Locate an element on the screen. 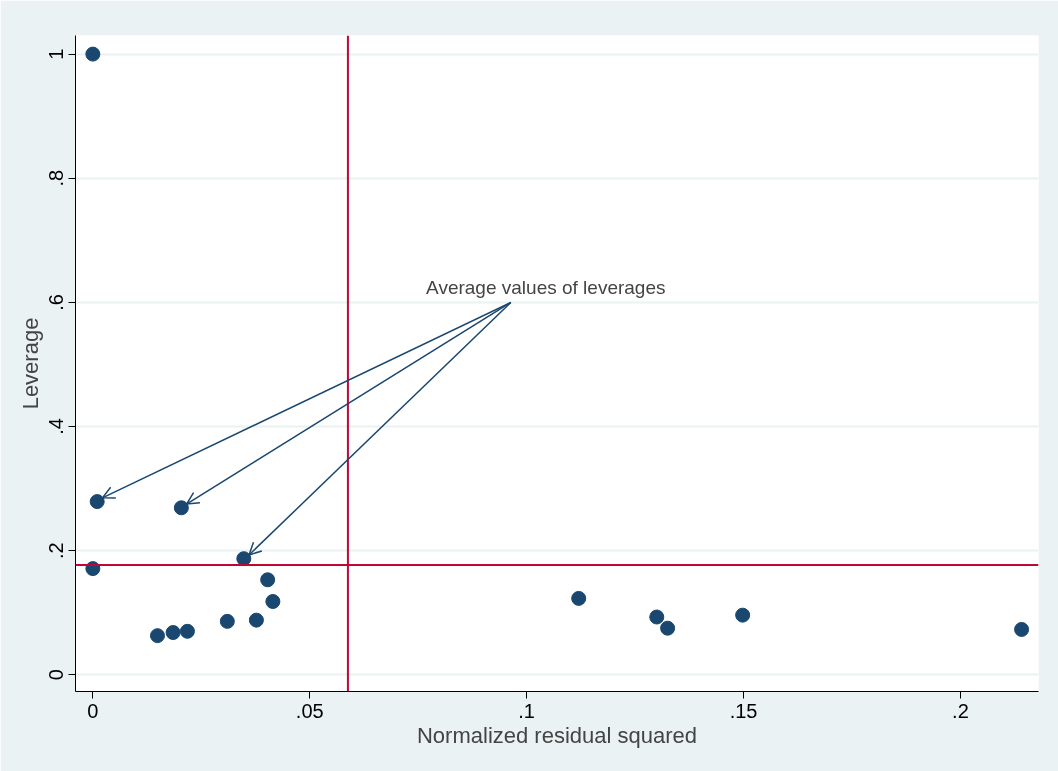  x-tick-label: .2 is located at coordinates (960, 710).